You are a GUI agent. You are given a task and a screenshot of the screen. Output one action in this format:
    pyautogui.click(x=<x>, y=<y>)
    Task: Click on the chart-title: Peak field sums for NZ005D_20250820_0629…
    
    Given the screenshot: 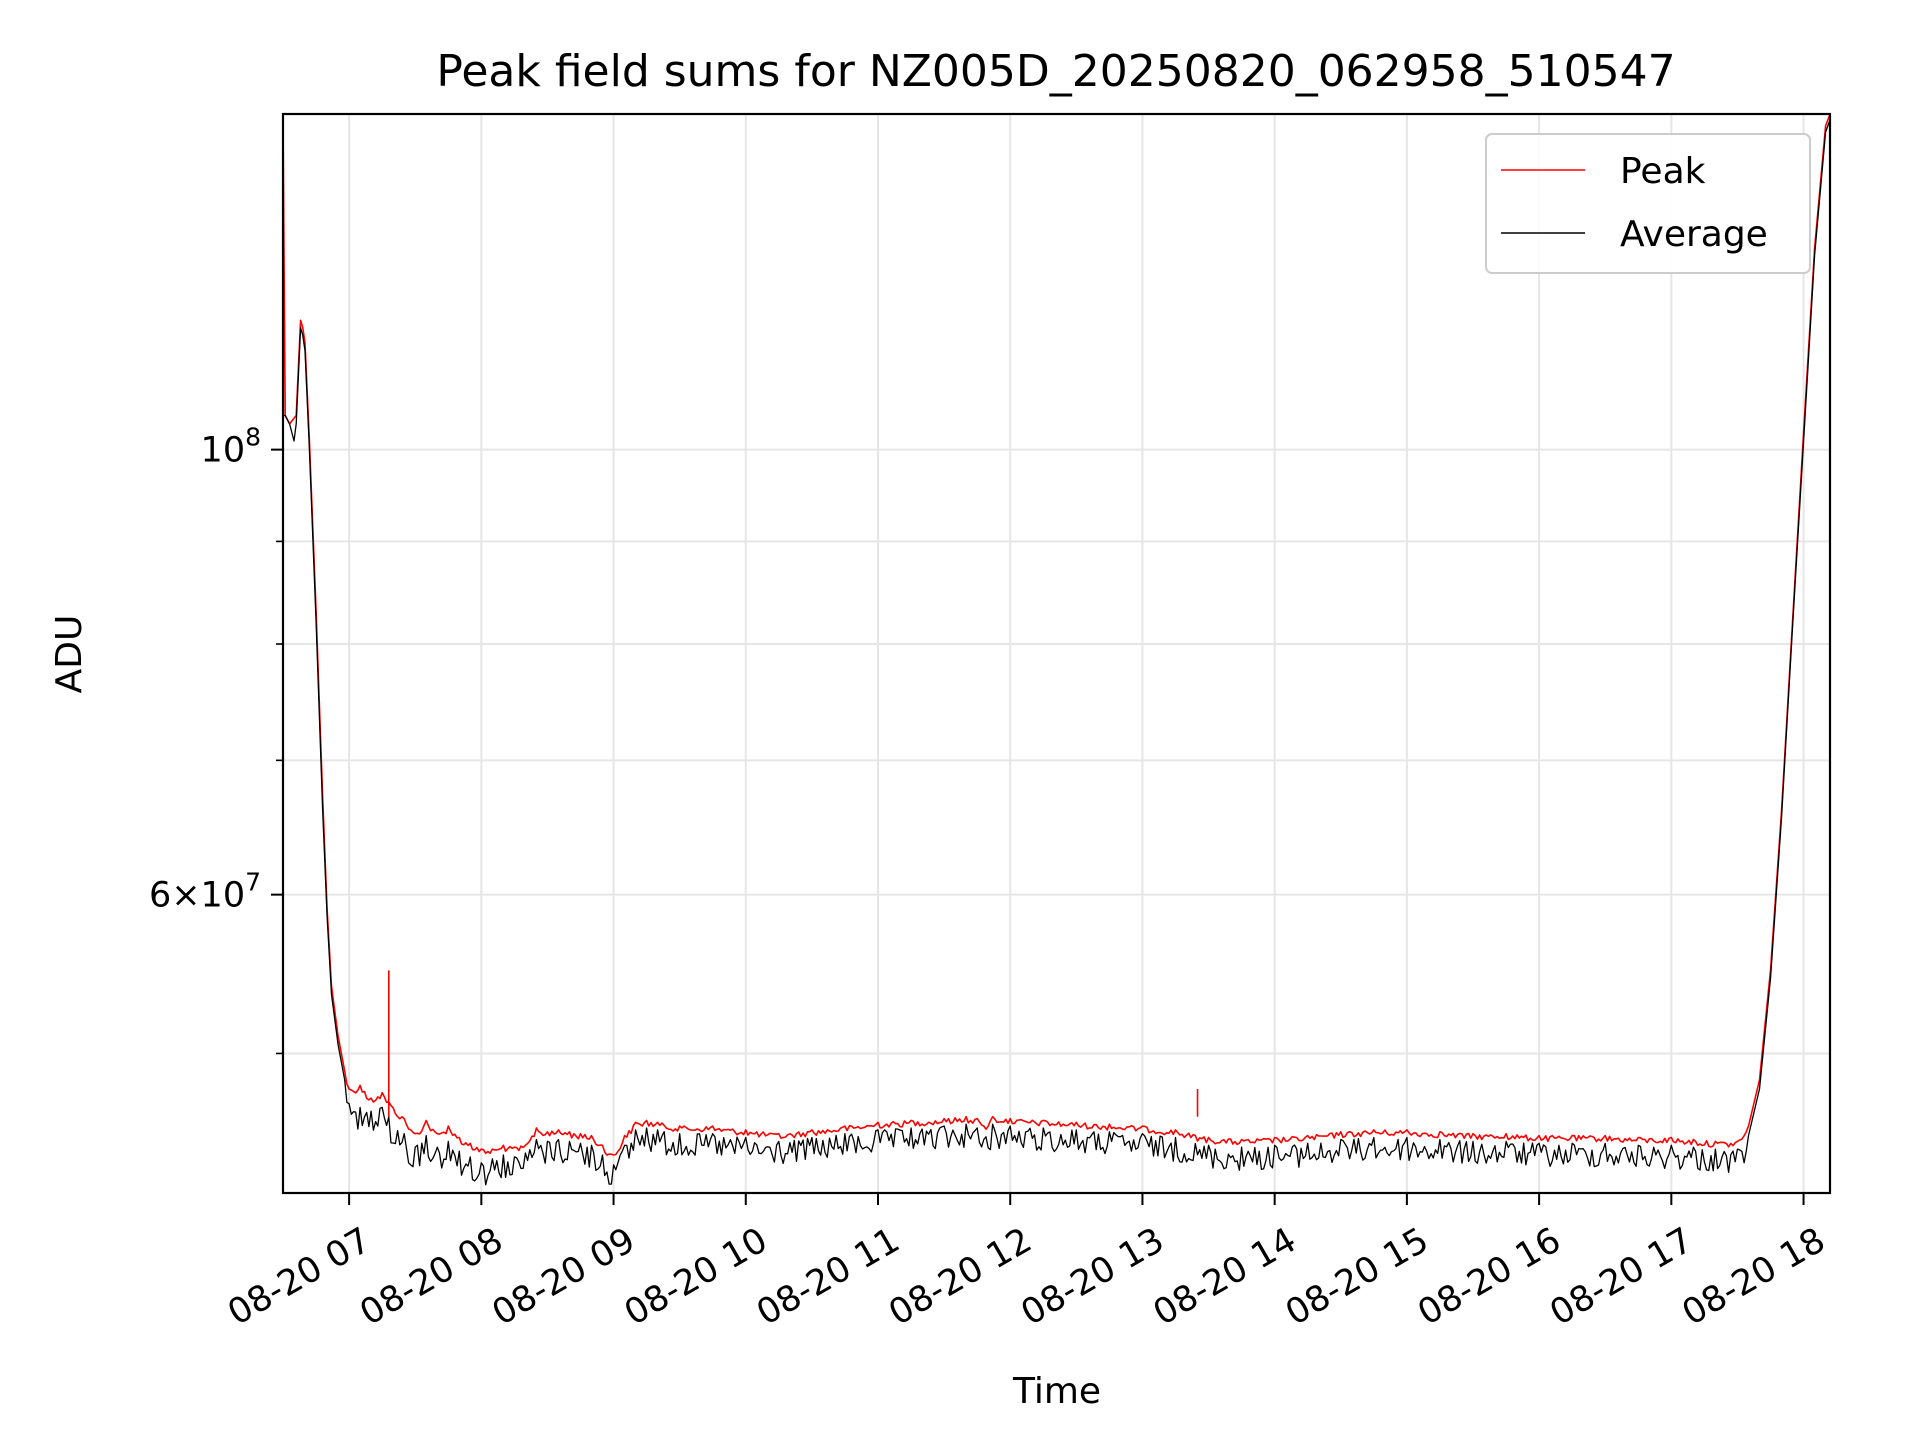 What is the action you would take?
    pyautogui.click(x=1055, y=71)
    